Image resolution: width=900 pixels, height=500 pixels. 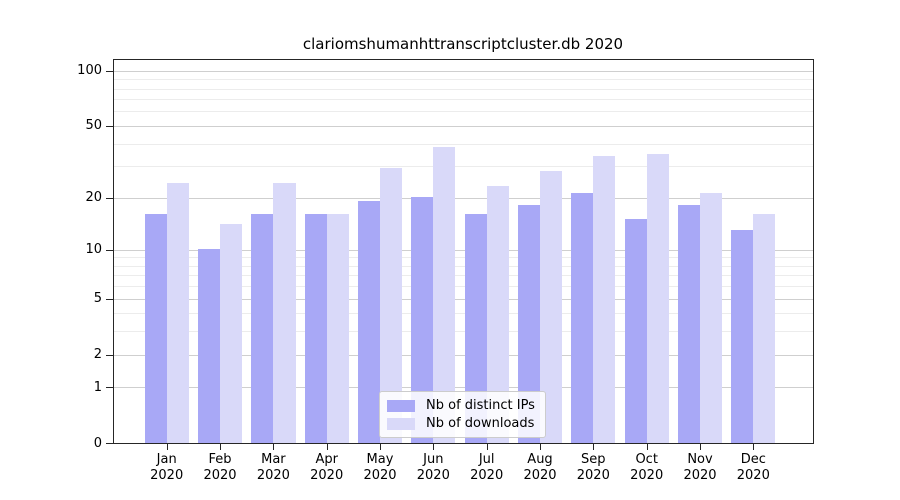 What do you see at coordinates (380, 467) in the screenshot?
I see `x-axis-tick-label: May 2020` at bounding box center [380, 467].